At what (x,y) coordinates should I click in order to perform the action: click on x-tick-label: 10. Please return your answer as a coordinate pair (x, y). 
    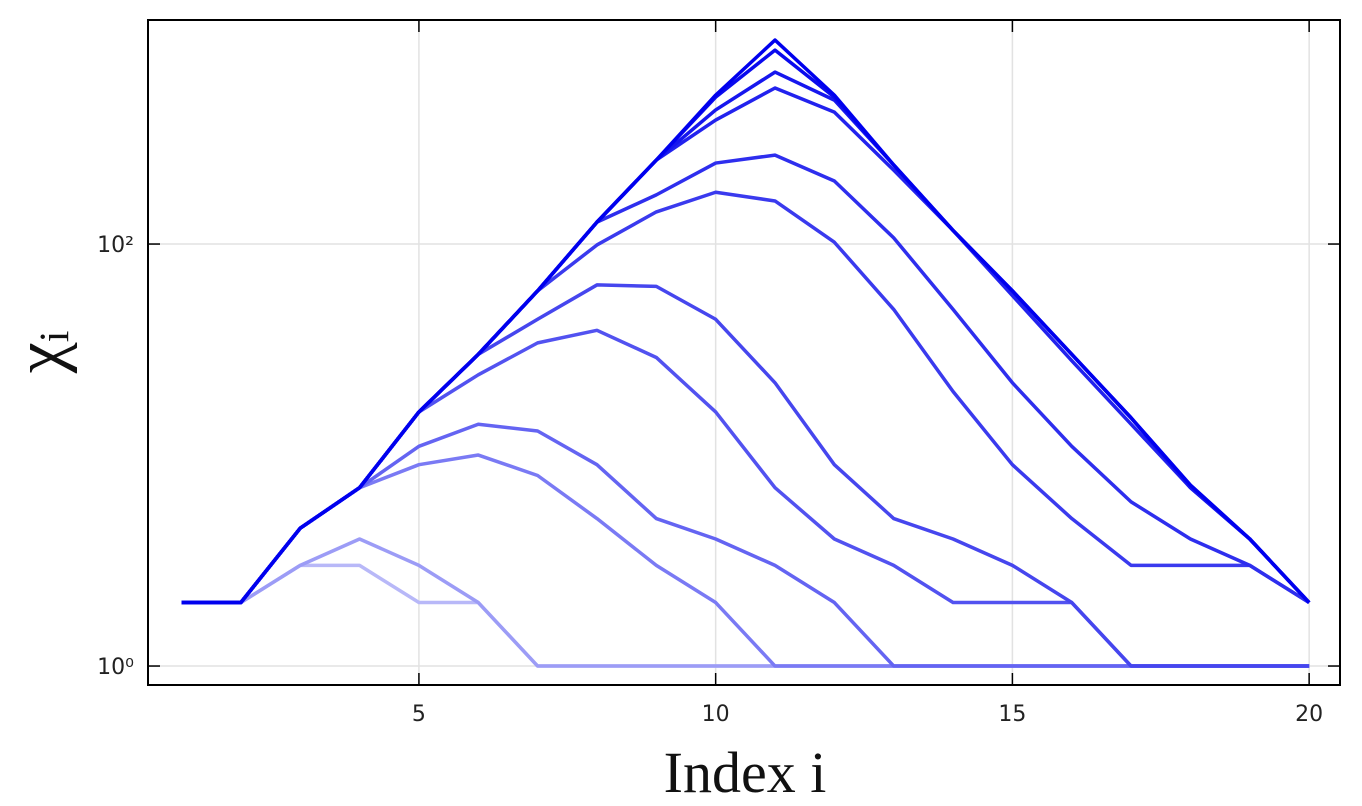
    Looking at the image, I should click on (716, 714).